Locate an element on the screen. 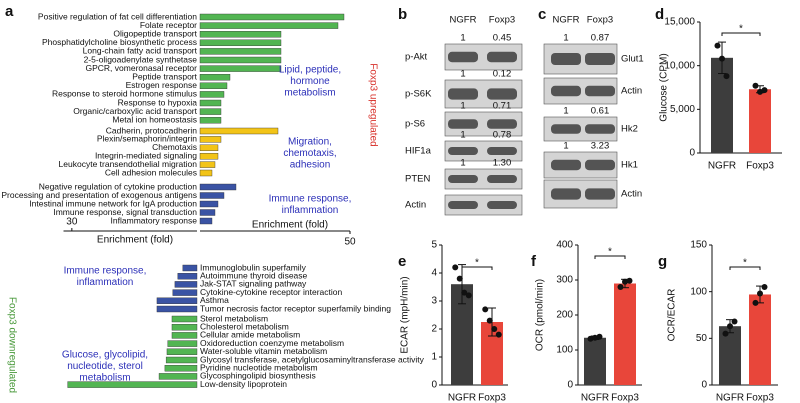  side-label: Foxp3 downregulated is located at coordinates (11, 345).